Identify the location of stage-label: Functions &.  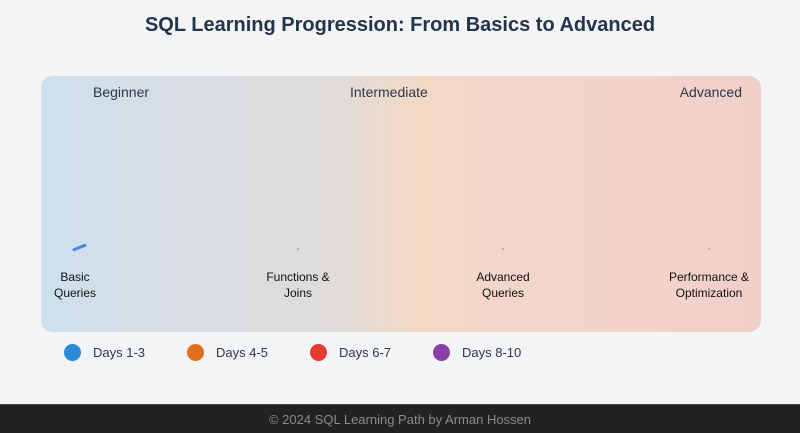
(298, 277).